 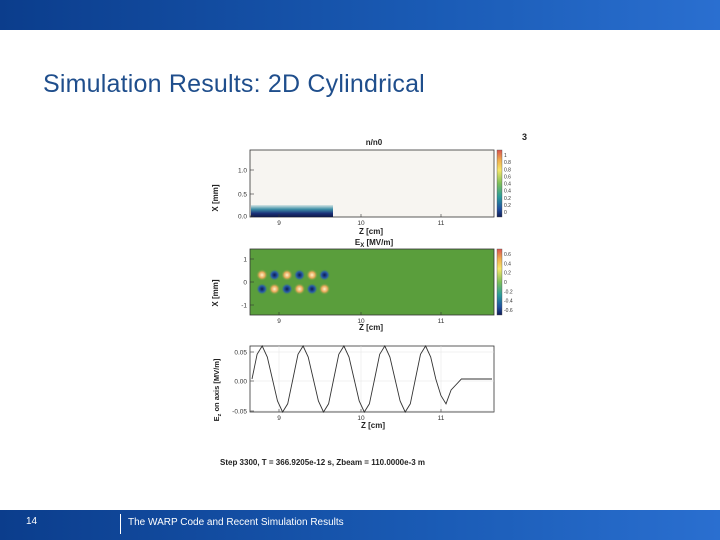 I want to click on ex-colorbar, so click(x=499, y=282).